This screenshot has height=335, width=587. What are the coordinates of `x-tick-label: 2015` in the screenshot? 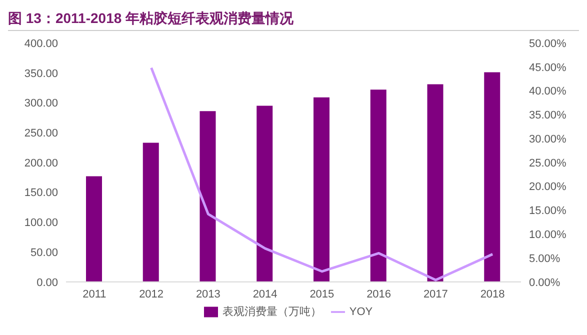 It's located at (322, 294).